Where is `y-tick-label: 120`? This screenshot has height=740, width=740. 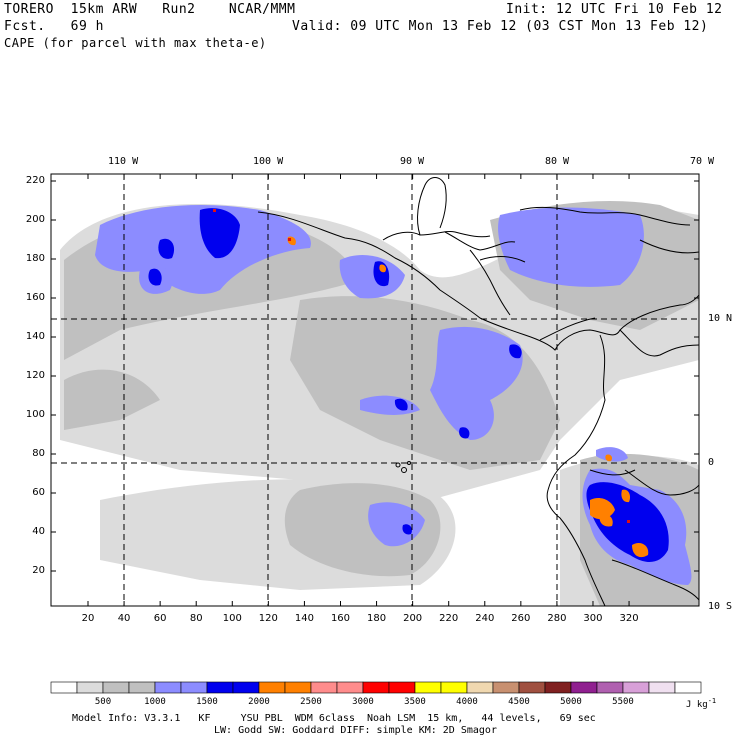
y-tick-label: 120 is located at coordinates (35, 375).